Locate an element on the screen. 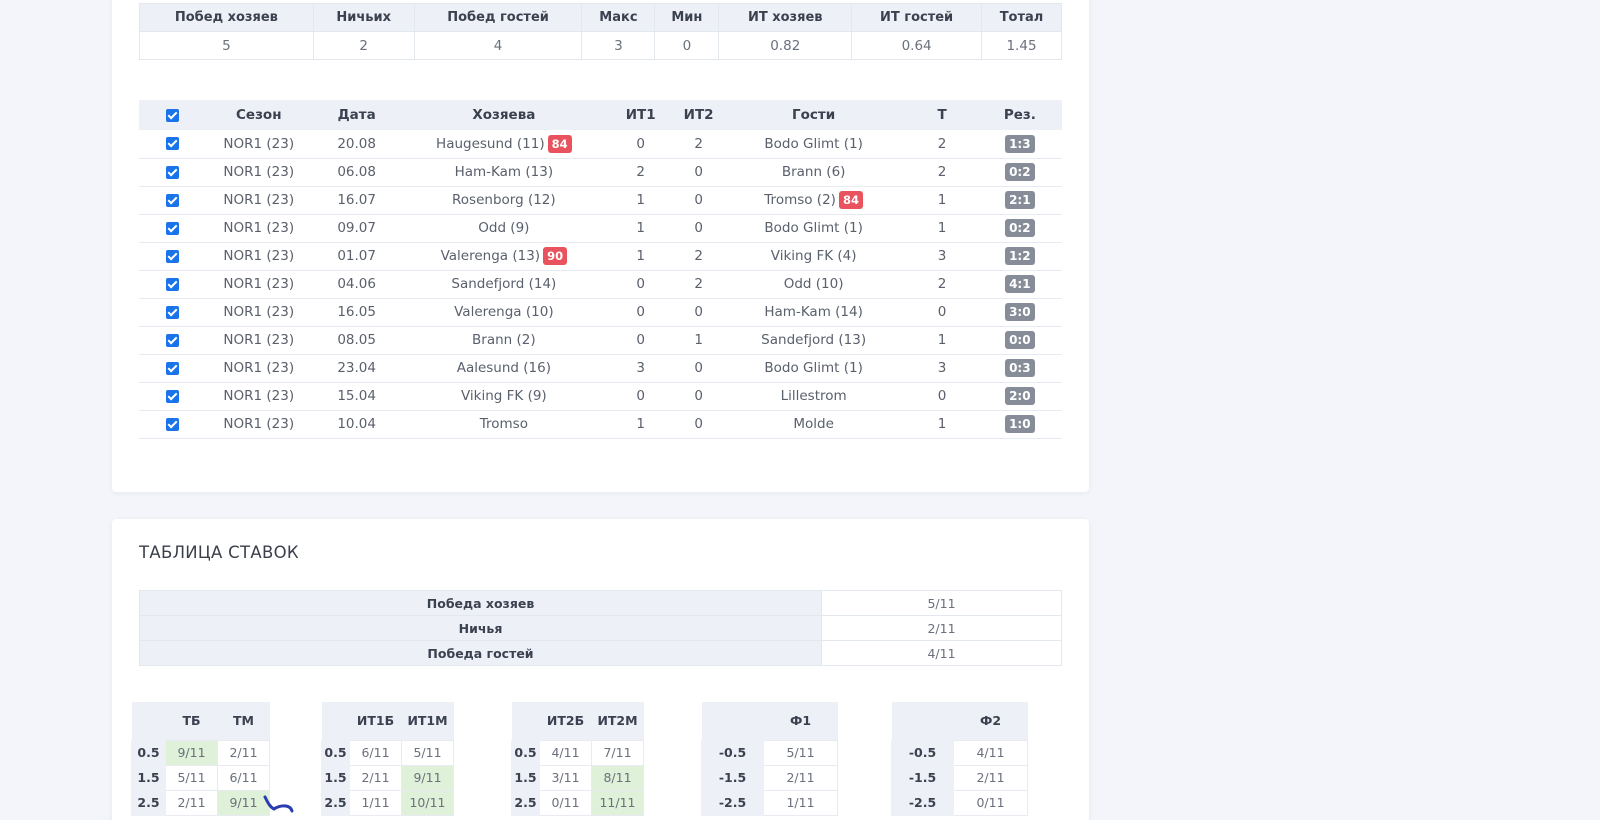 This screenshot has width=1600, height=820. match-row: NOR1 (23) 10.04 Tromso 1 0 Molde 1 1:0 is located at coordinates (600, 424).